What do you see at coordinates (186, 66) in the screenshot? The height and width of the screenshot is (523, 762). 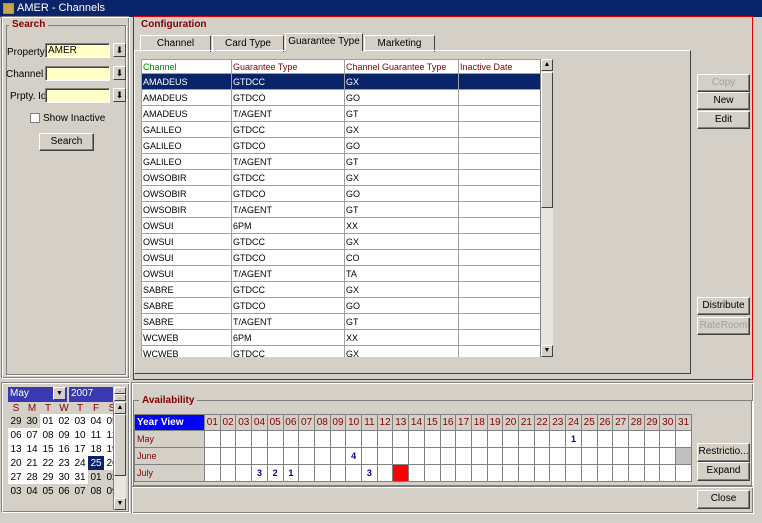 I see `column-header-channel: Channel` at bounding box center [186, 66].